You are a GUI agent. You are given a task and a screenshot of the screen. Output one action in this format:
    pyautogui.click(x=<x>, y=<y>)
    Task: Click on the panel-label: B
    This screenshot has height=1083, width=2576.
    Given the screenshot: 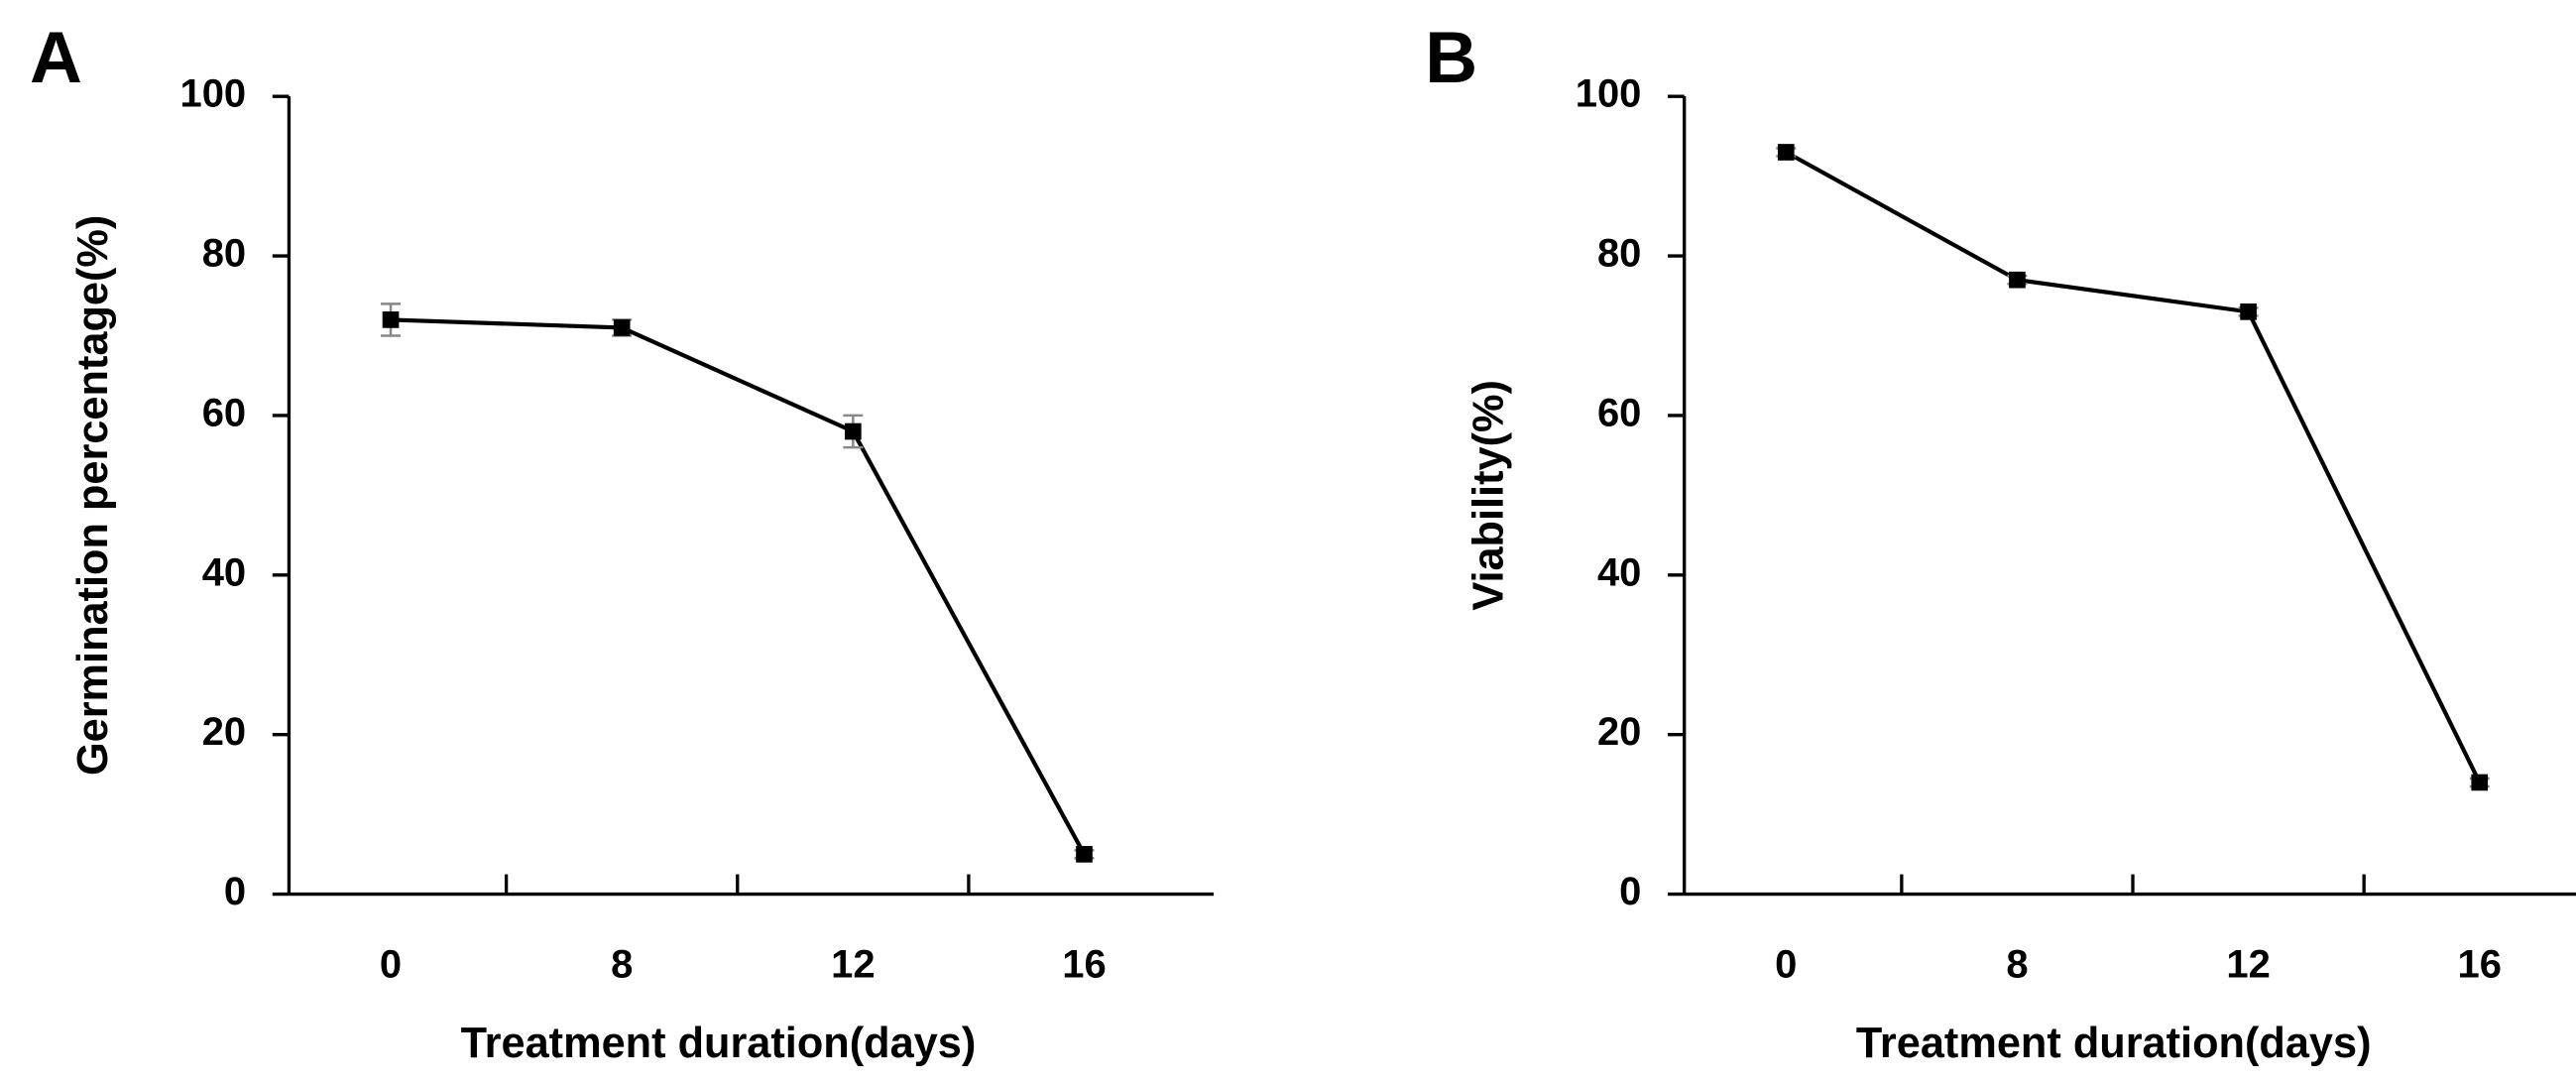 What is the action you would take?
    pyautogui.click(x=1451, y=57)
    